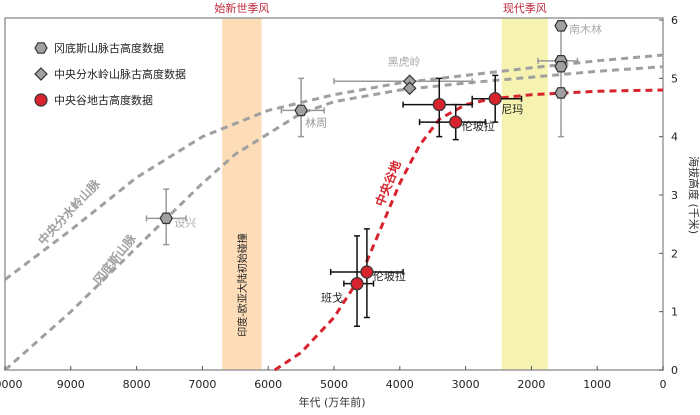 Image resolution: width=700 pixels, height=415 pixels. I want to click on point-label: 黑虎岭, so click(404, 61).